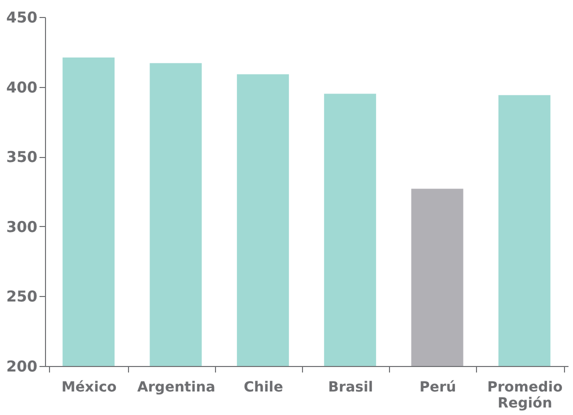 This screenshot has width=573, height=415. Describe the element at coordinates (22, 157) in the screenshot. I see `y-tick-label: 350` at that location.